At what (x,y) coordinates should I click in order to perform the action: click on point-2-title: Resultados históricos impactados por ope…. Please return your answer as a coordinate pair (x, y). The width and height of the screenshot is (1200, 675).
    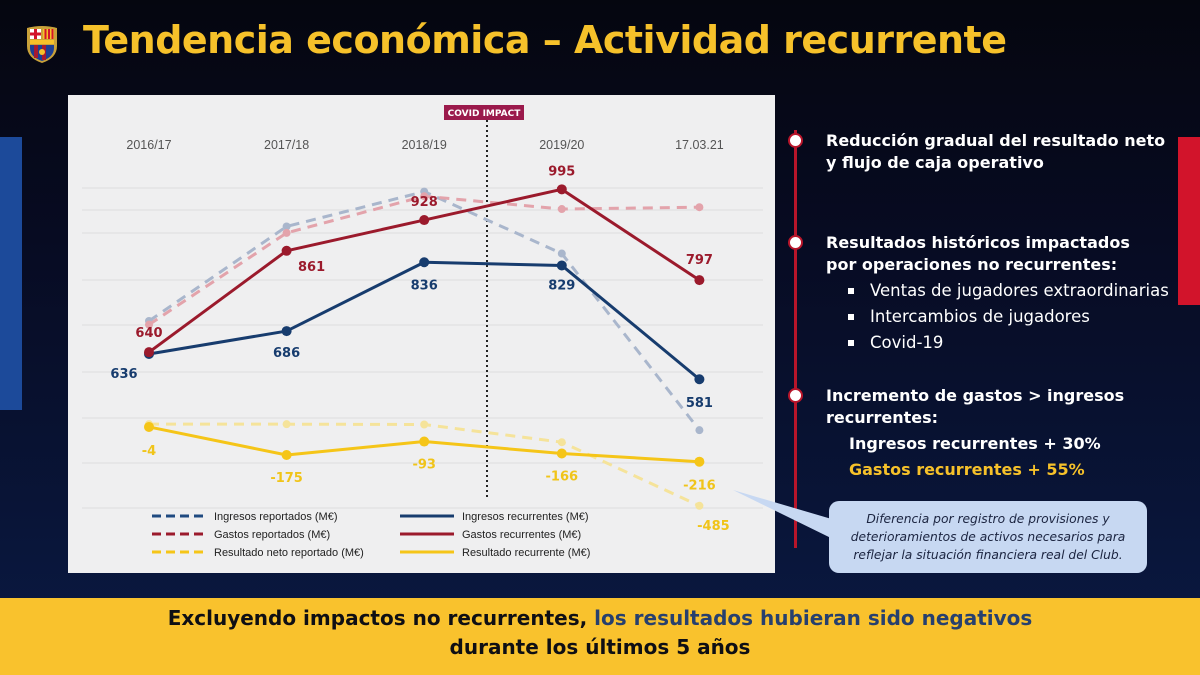
    Looking at the image, I should click on (978, 253).